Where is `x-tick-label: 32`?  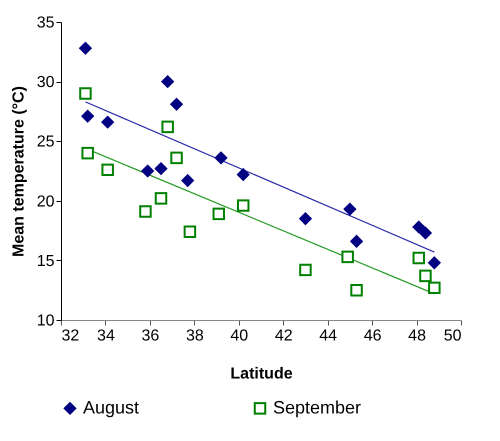
x-tick-label: 32 is located at coordinates (71, 336).